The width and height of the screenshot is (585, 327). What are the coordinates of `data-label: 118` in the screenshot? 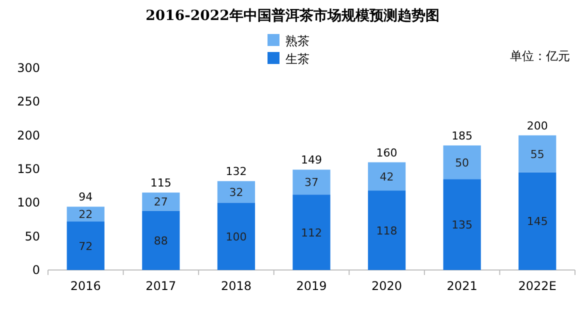 It's located at (387, 231).